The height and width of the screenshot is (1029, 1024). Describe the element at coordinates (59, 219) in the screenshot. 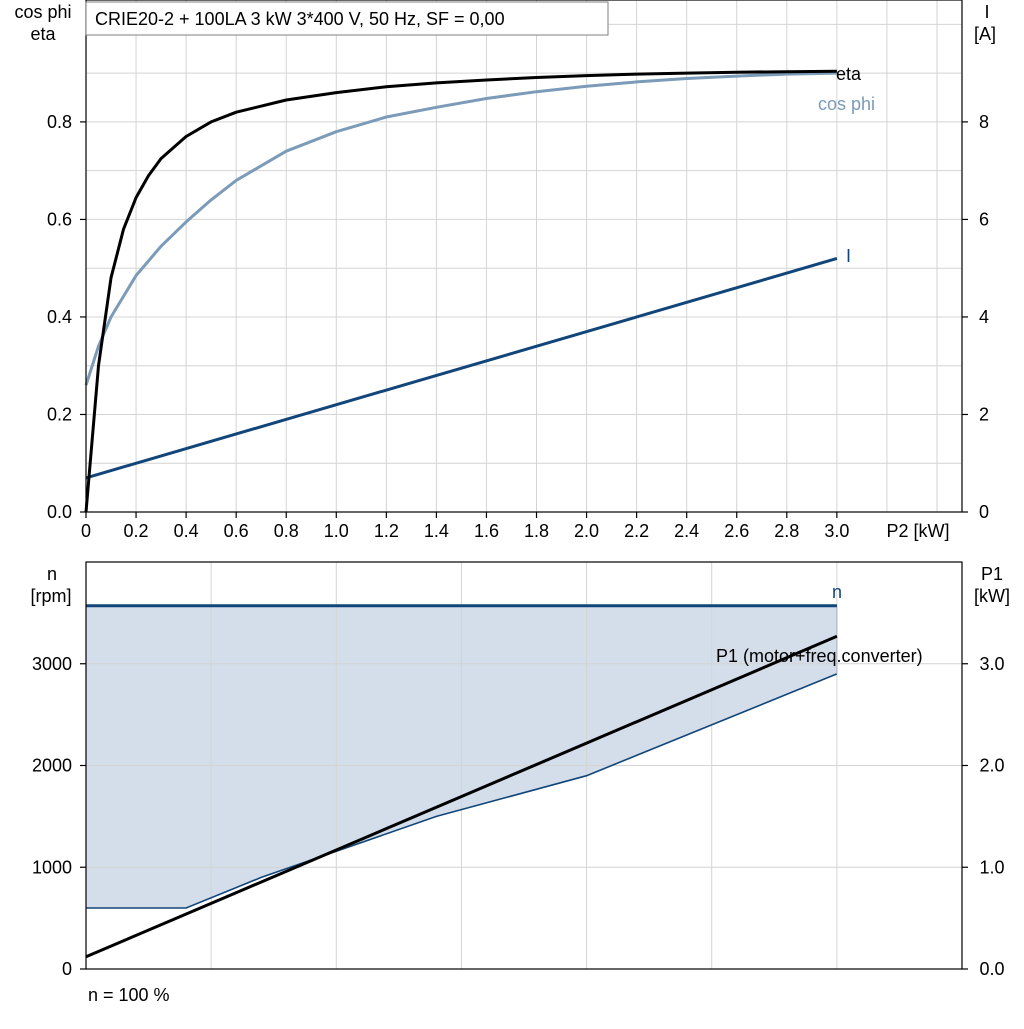

I see `left-y-tick-label: 0.6` at that location.